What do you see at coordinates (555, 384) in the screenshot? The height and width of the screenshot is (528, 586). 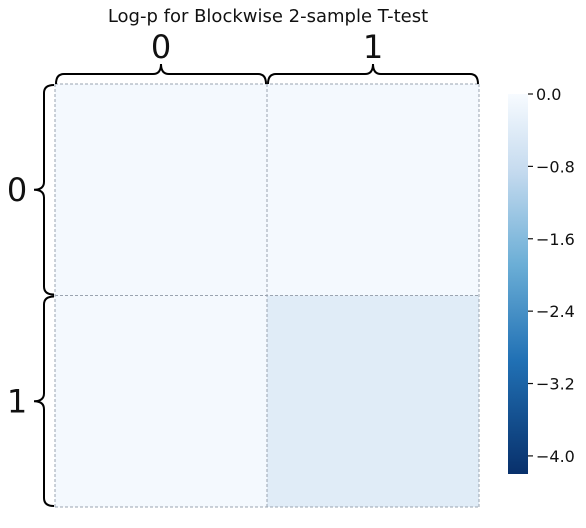 I see `colorbar-tick-label-4: −3.2` at bounding box center [555, 384].